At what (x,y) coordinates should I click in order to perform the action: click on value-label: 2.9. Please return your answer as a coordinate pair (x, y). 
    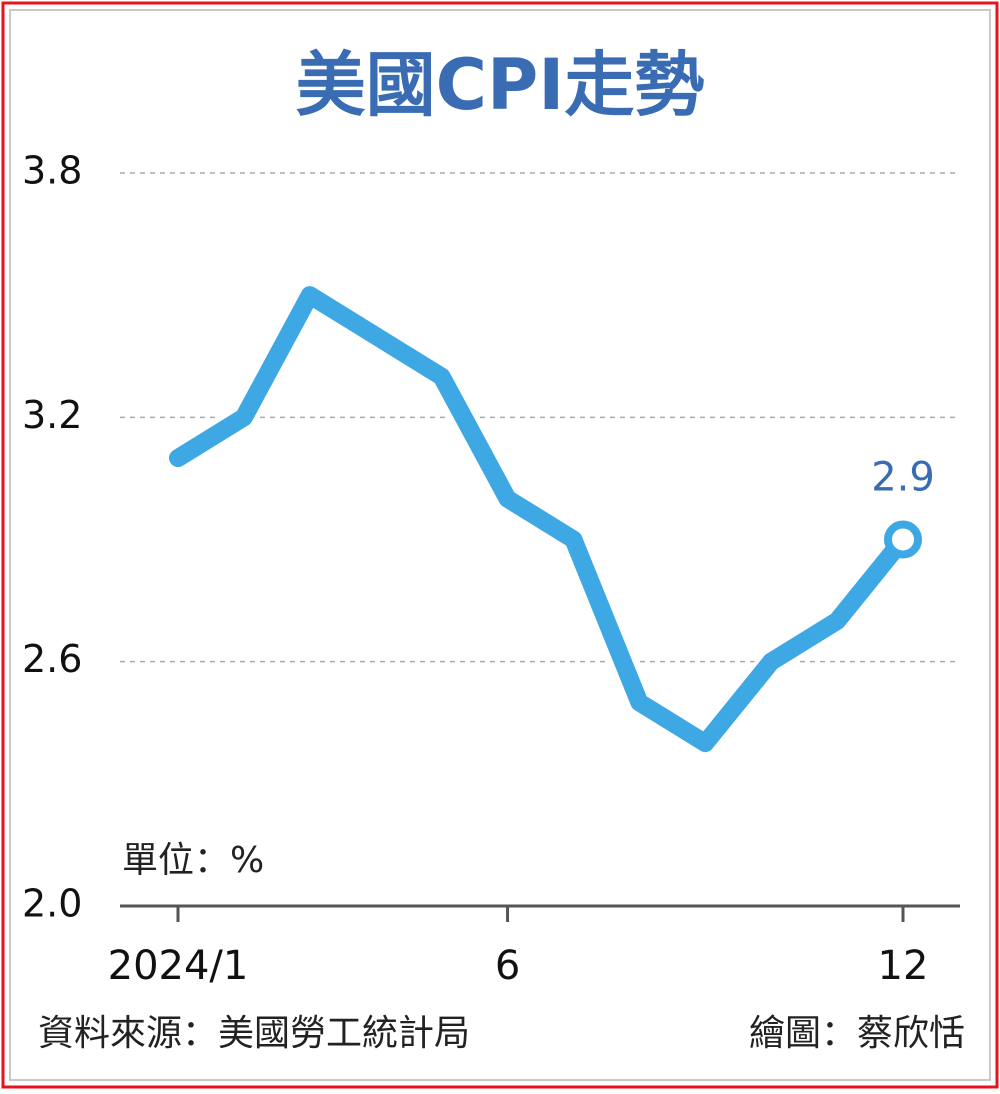
    Looking at the image, I should click on (903, 478).